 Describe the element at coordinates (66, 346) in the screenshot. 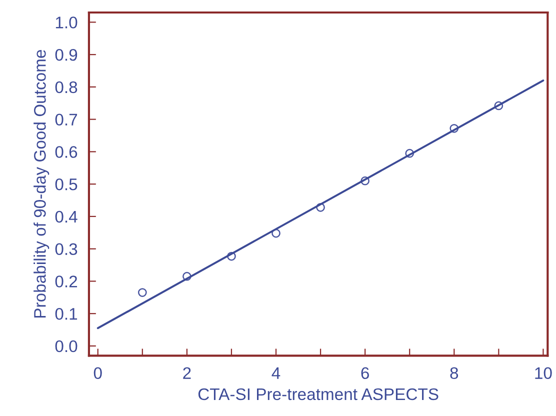

I see `y-tick-label: 0.0` at that location.